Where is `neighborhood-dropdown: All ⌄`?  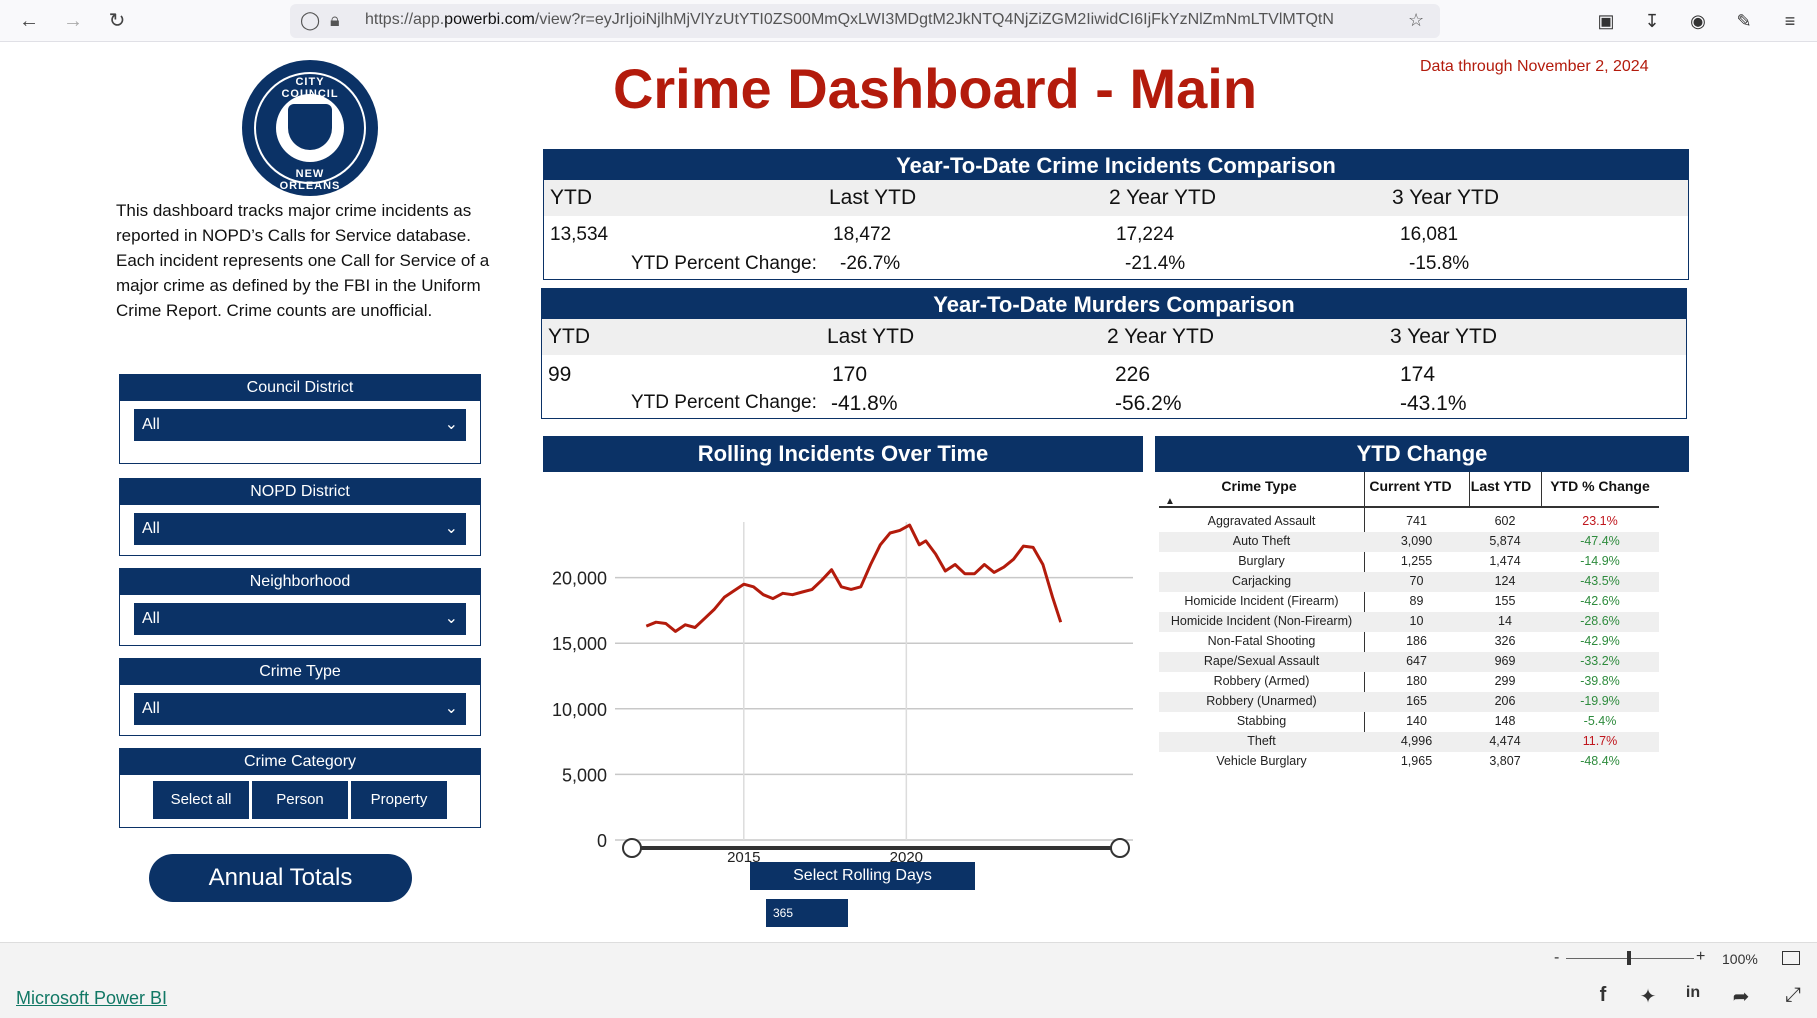 neighborhood-dropdown: All ⌄ is located at coordinates (300, 619).